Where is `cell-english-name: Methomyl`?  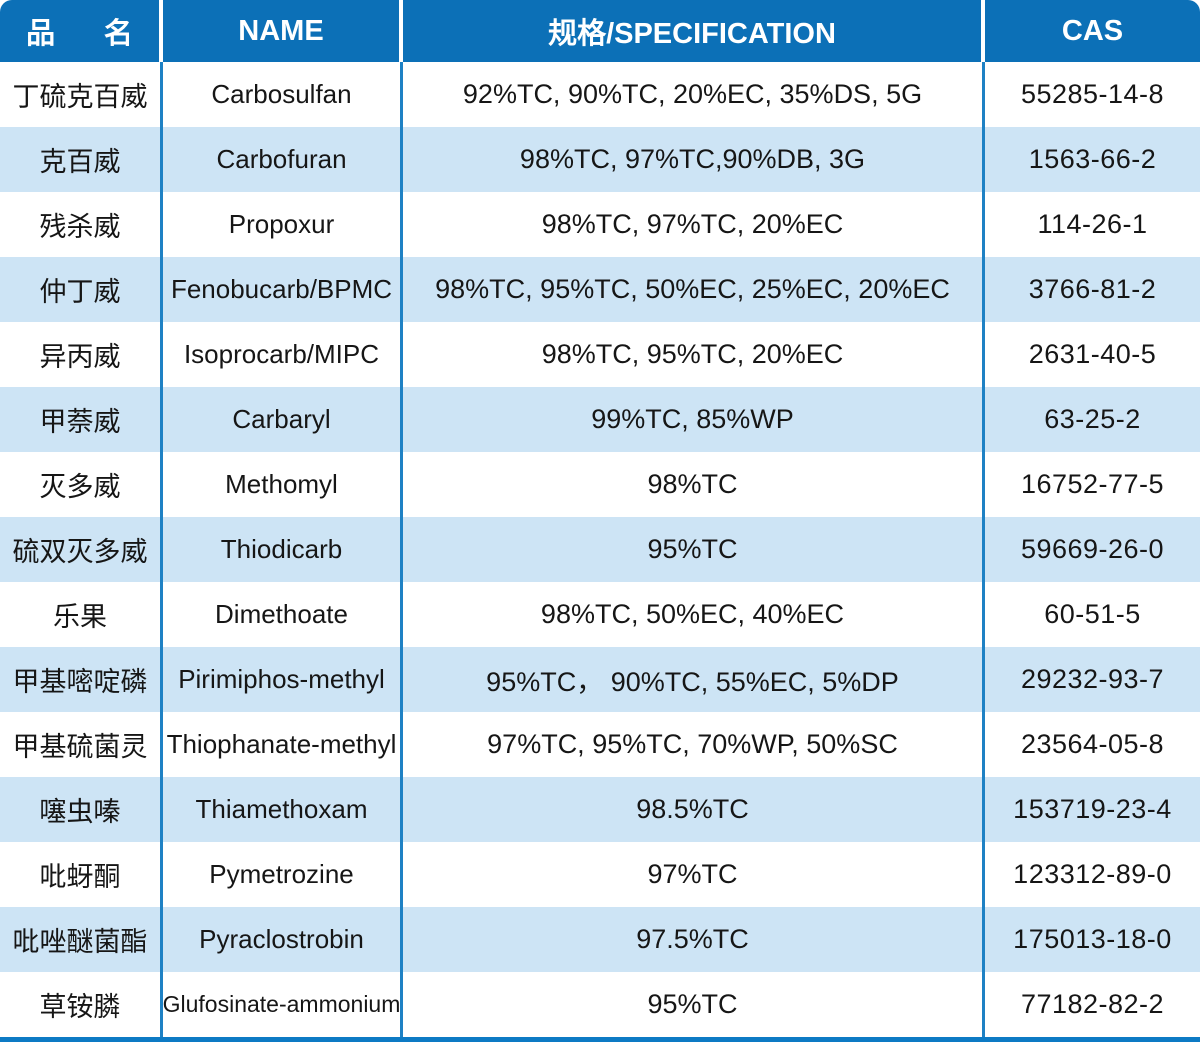 cell-english-name: Methomyl is located at coordinates (283, 484).